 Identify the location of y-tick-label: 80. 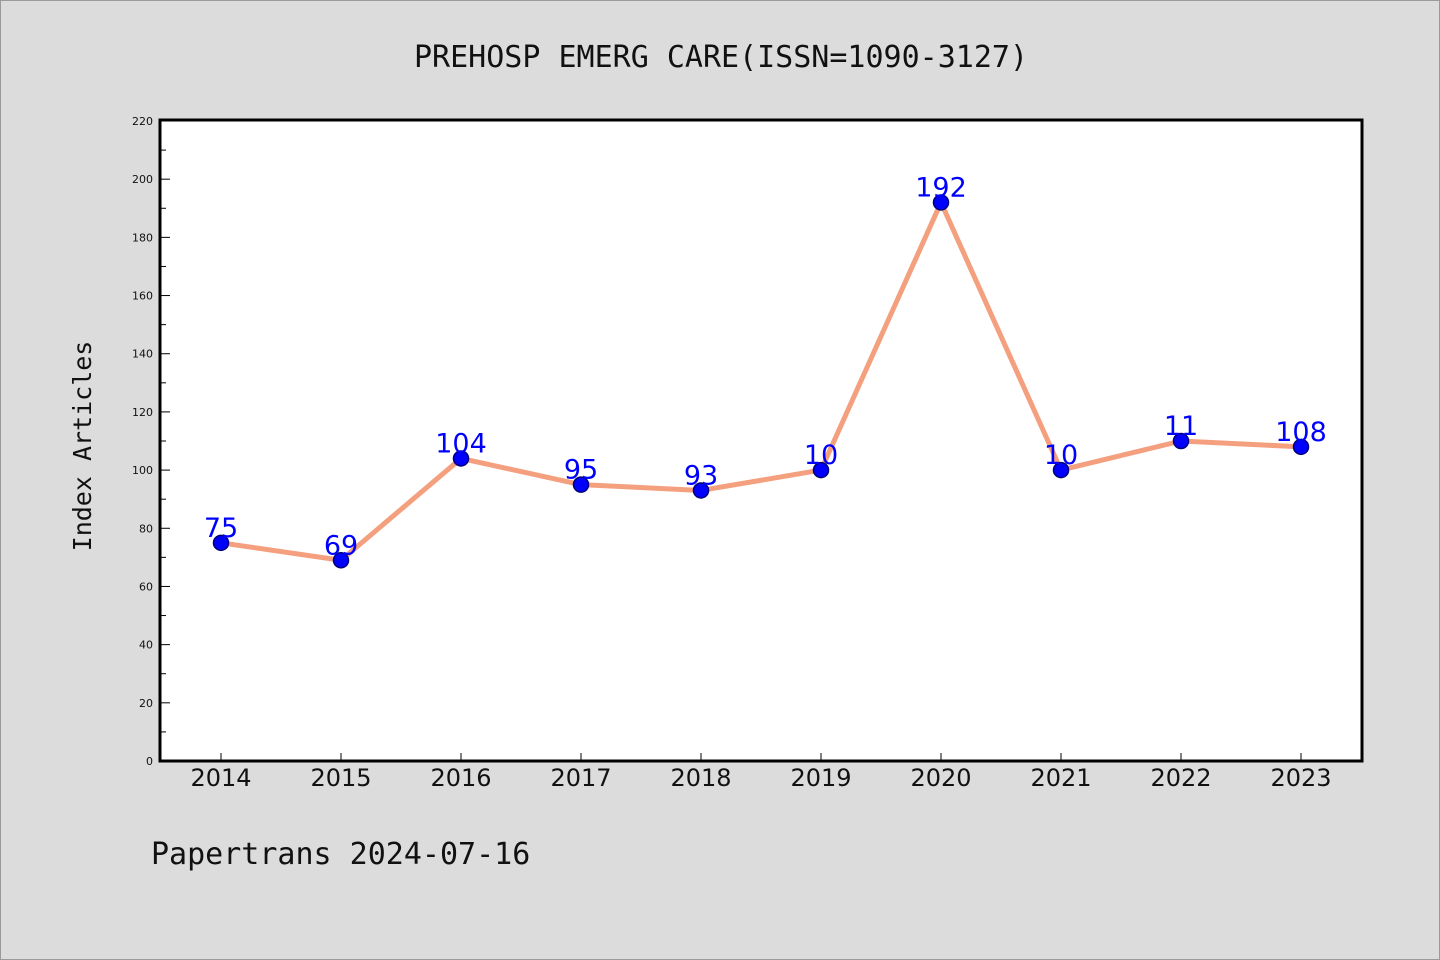
(146, 528).